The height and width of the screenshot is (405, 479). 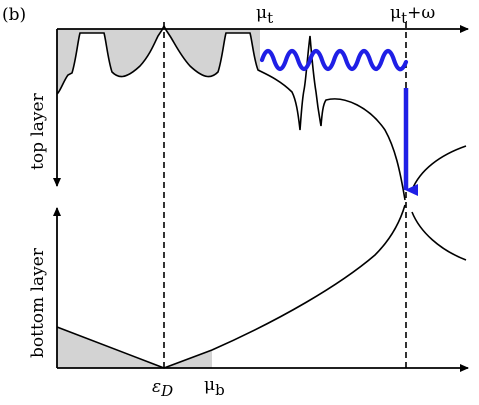 What do you see at coordinates (38, 131) in the screenshot?
I see `top-layer-label: top layer` at bounding box center [38, 131].